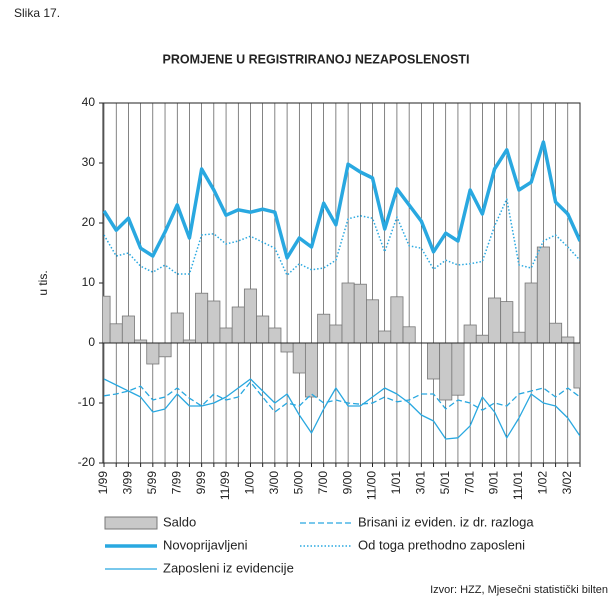 Image resolution: width=613 pixels, height=599 pixels. Describe the element at coordinates (274, 483) in the screenshot. I see `x-tick-label: 3/00` at that location.